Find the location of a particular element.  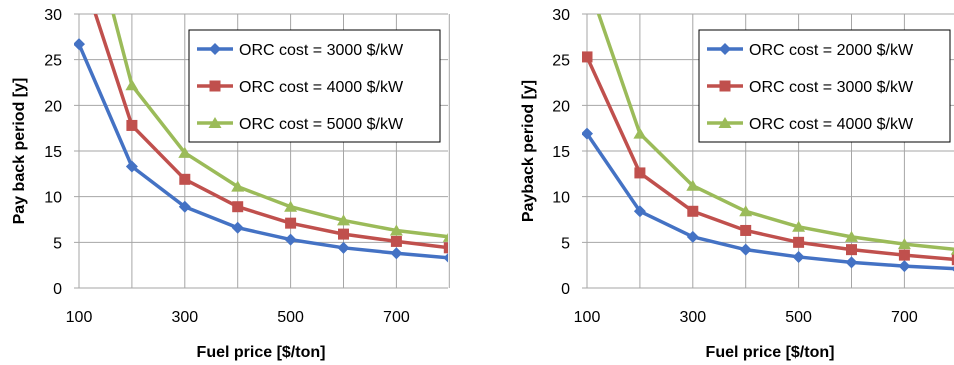

y-tick-label: 0 is located at coordinates (57, 289).